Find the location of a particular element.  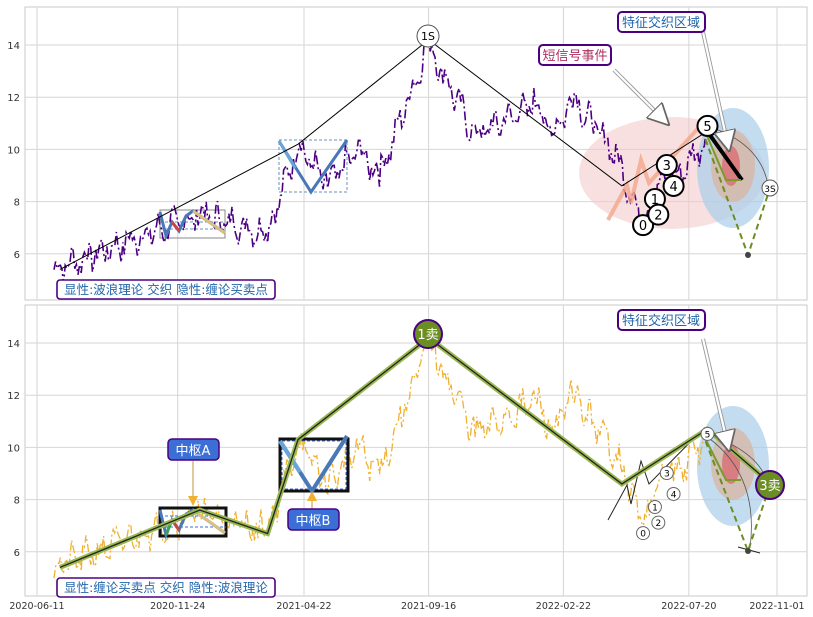

bottom-wave-label-4: 4 is located at coordinates (674, 495).